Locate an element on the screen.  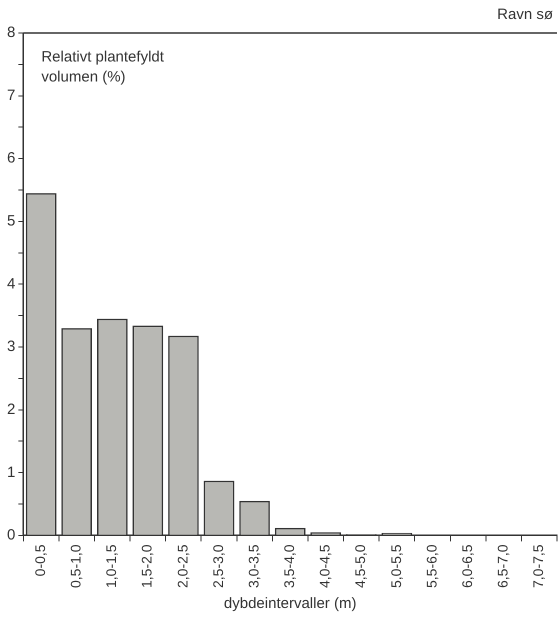
x-tick-label: 3,5-4,0 is located at coordinates (289, 566).